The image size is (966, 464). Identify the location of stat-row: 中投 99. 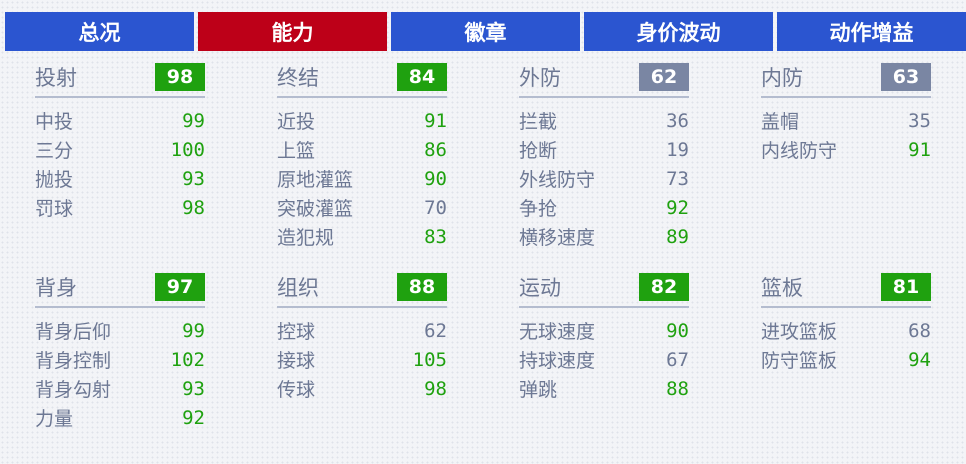
(120, 120).